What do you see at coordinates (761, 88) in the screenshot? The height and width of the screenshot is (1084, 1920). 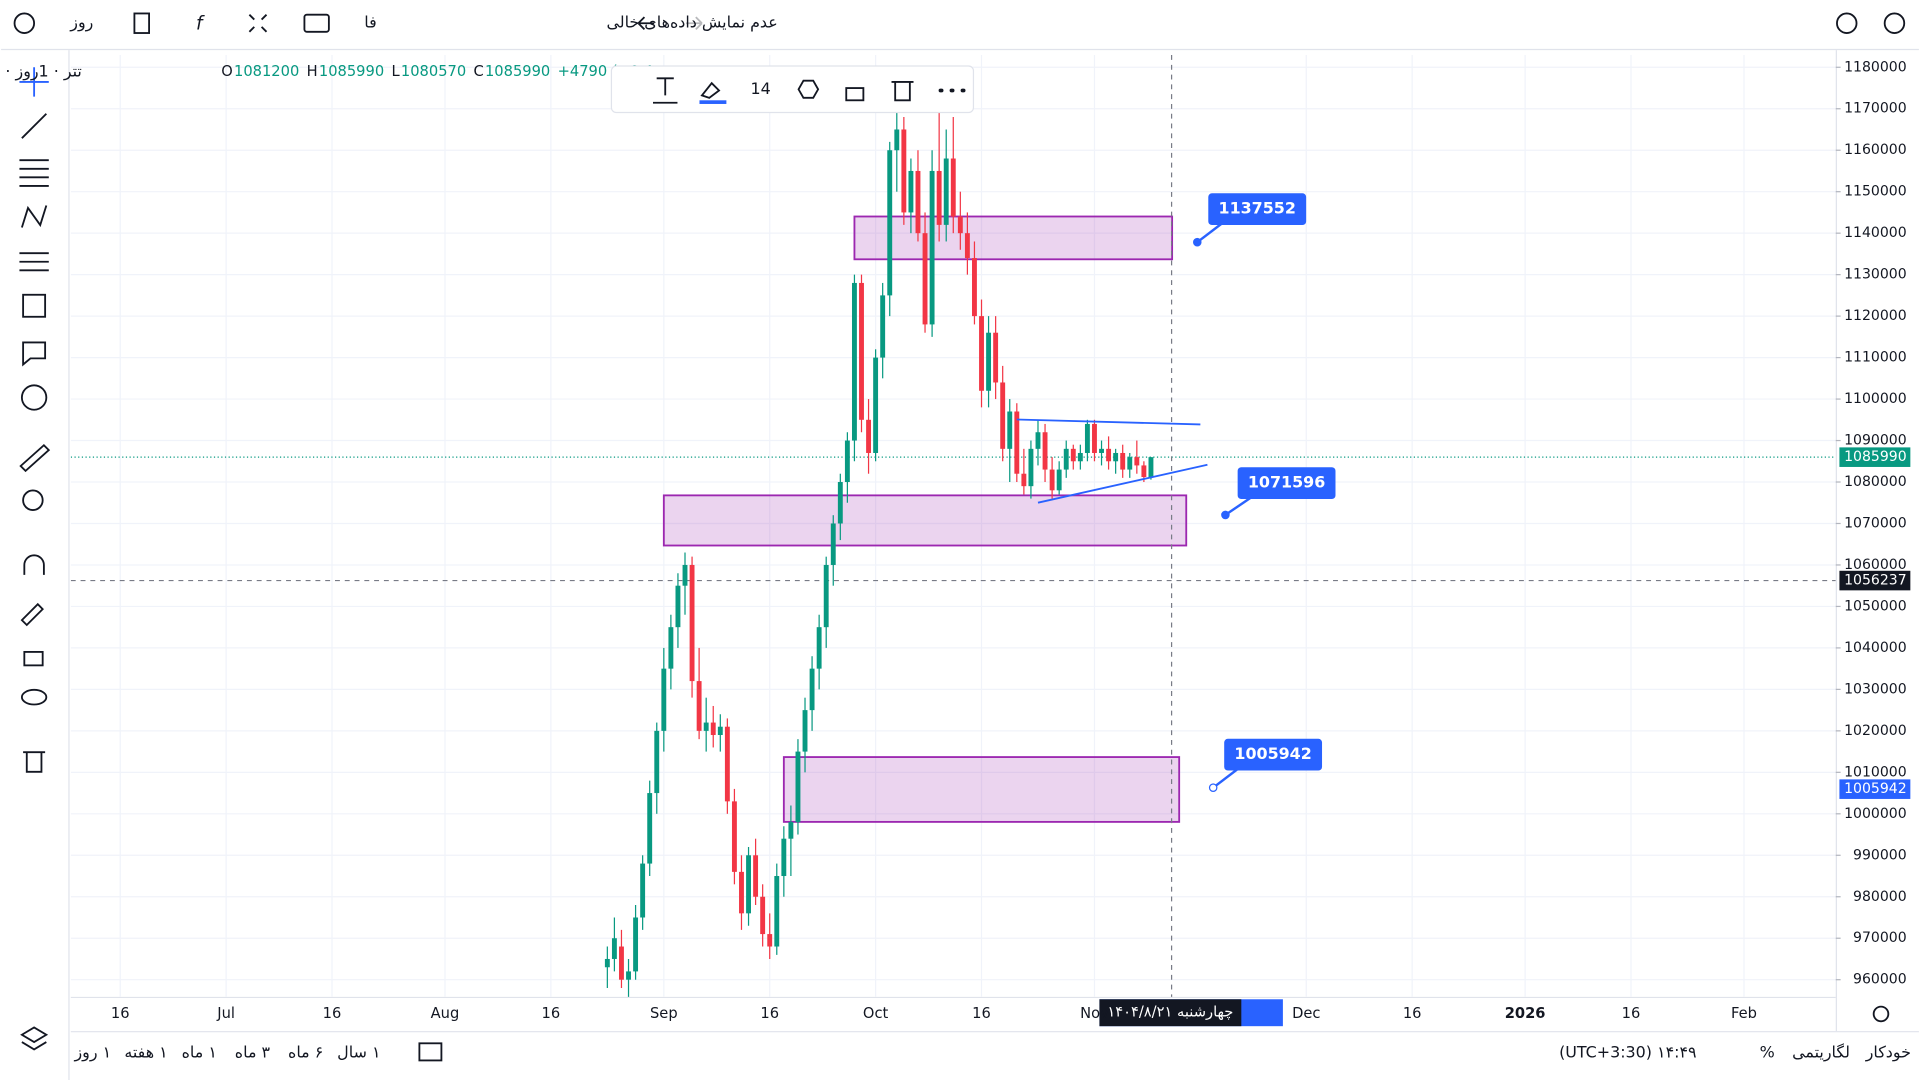 I see `font-size: 14` at bounding box center [761, 88].